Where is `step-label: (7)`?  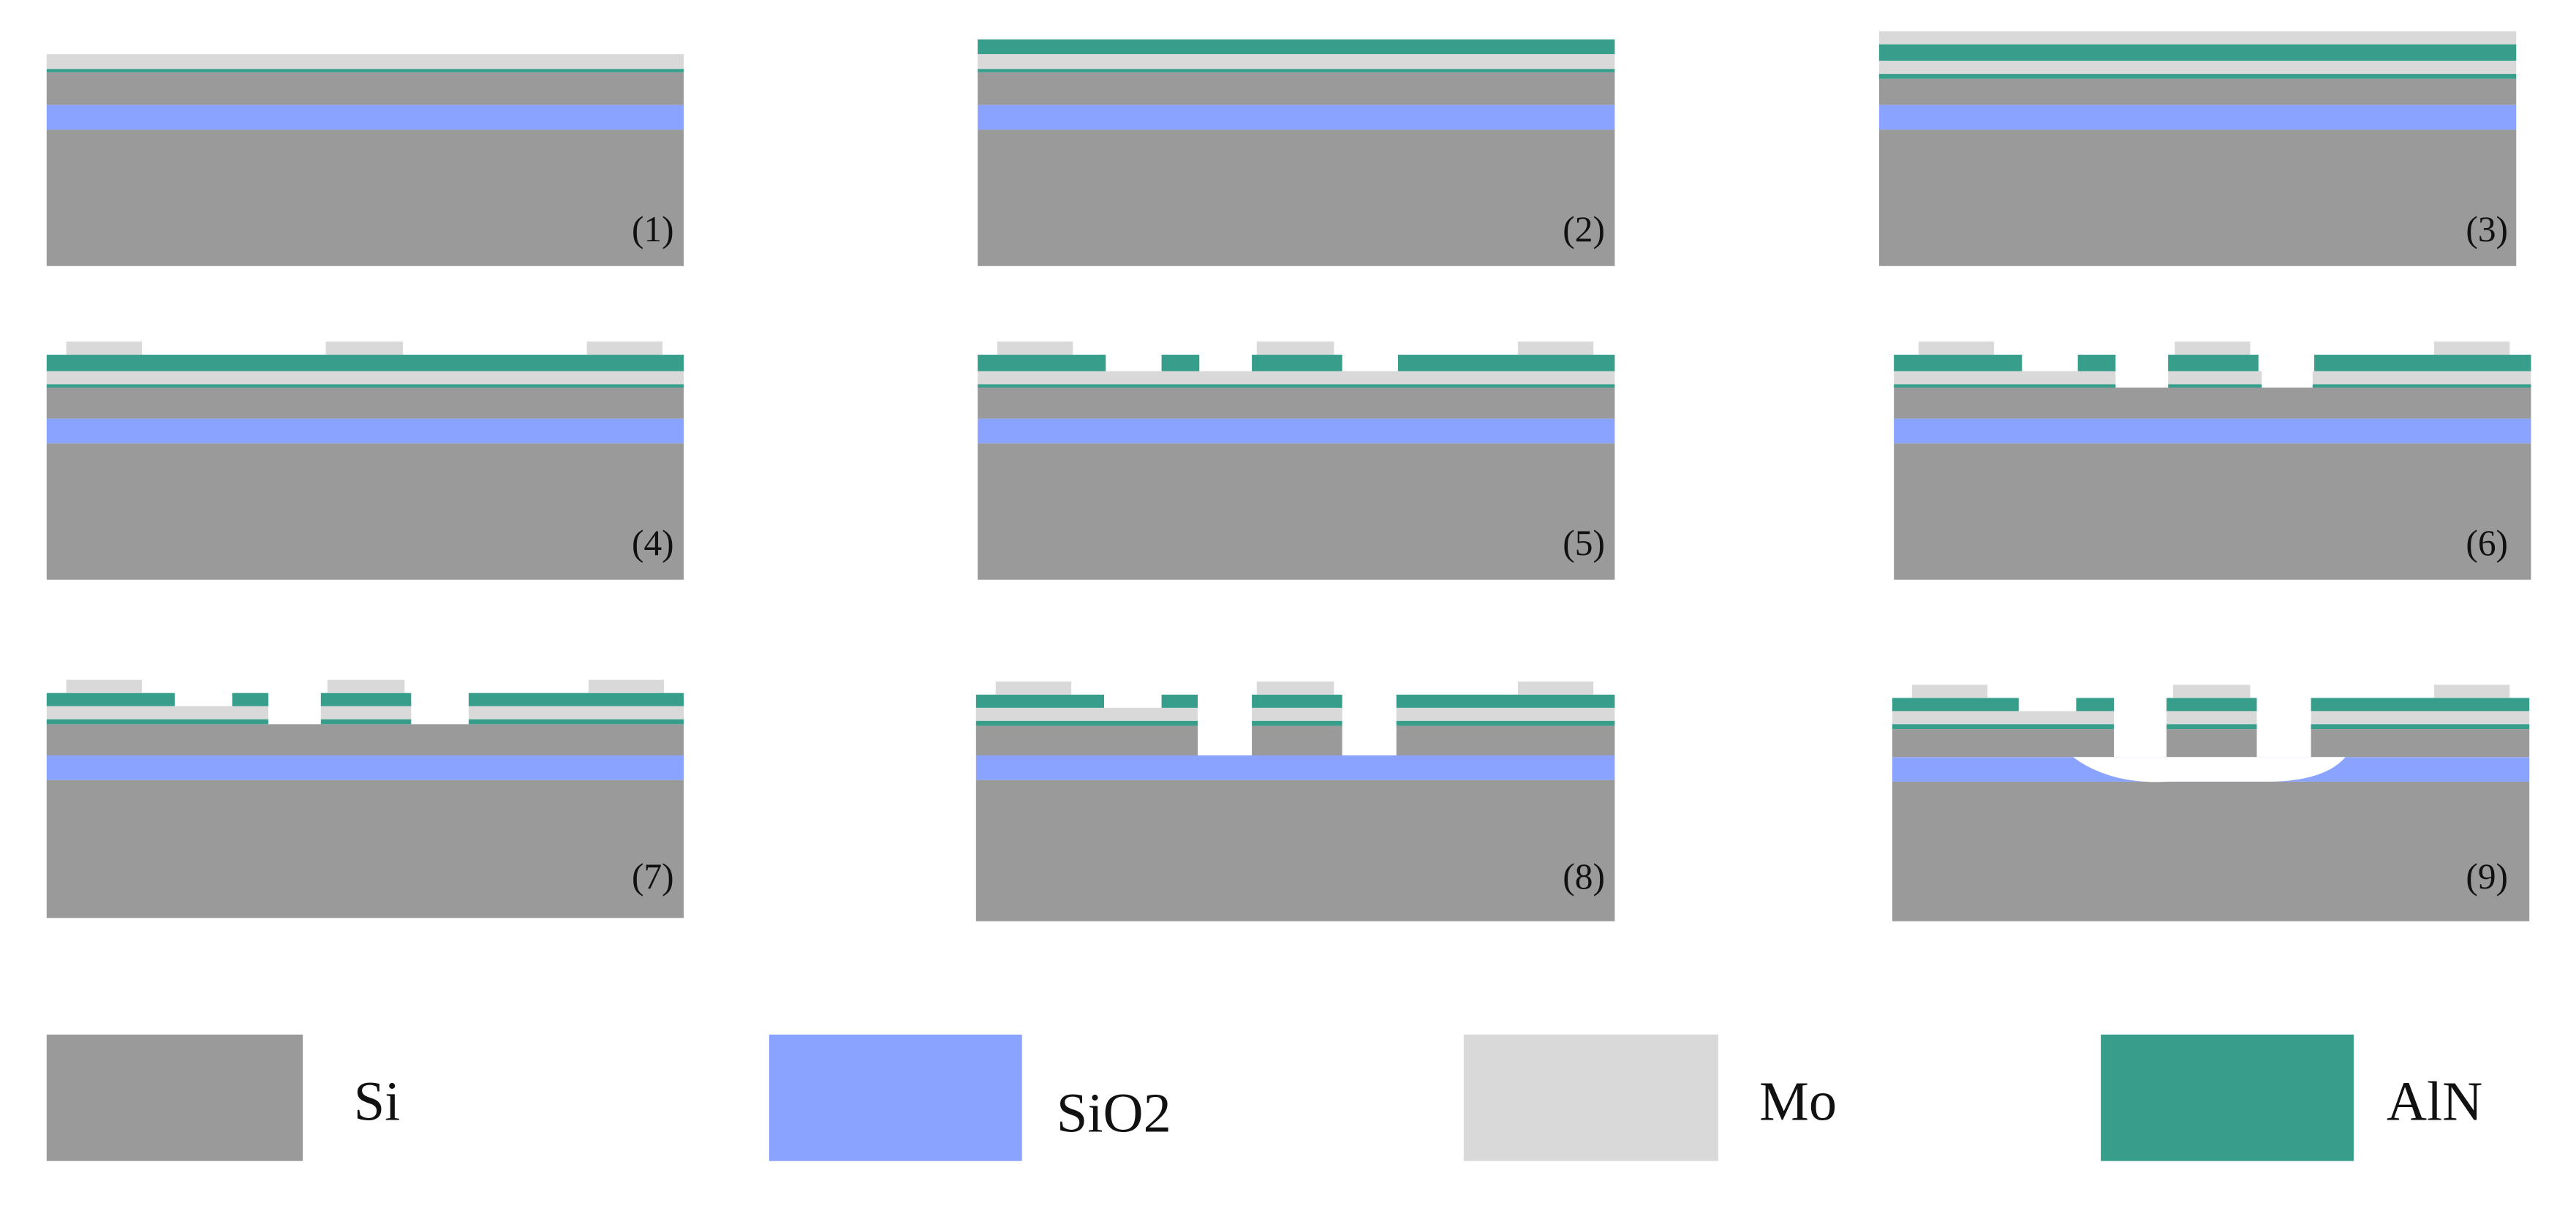
step-label: (7) is located at coordinates (653, 876).